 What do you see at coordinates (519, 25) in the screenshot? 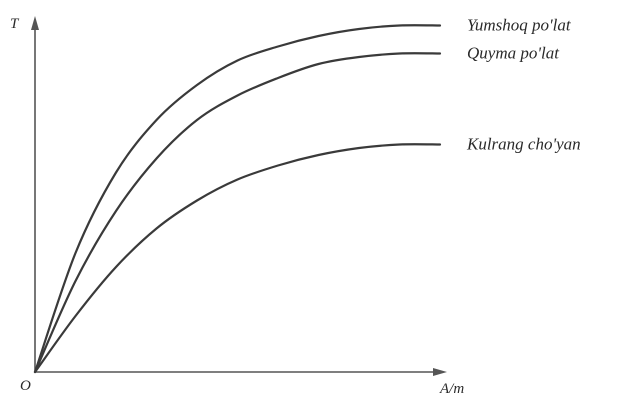
I see `series-label-1: Yumshoq po'lat` at bounding box center [519, 25].